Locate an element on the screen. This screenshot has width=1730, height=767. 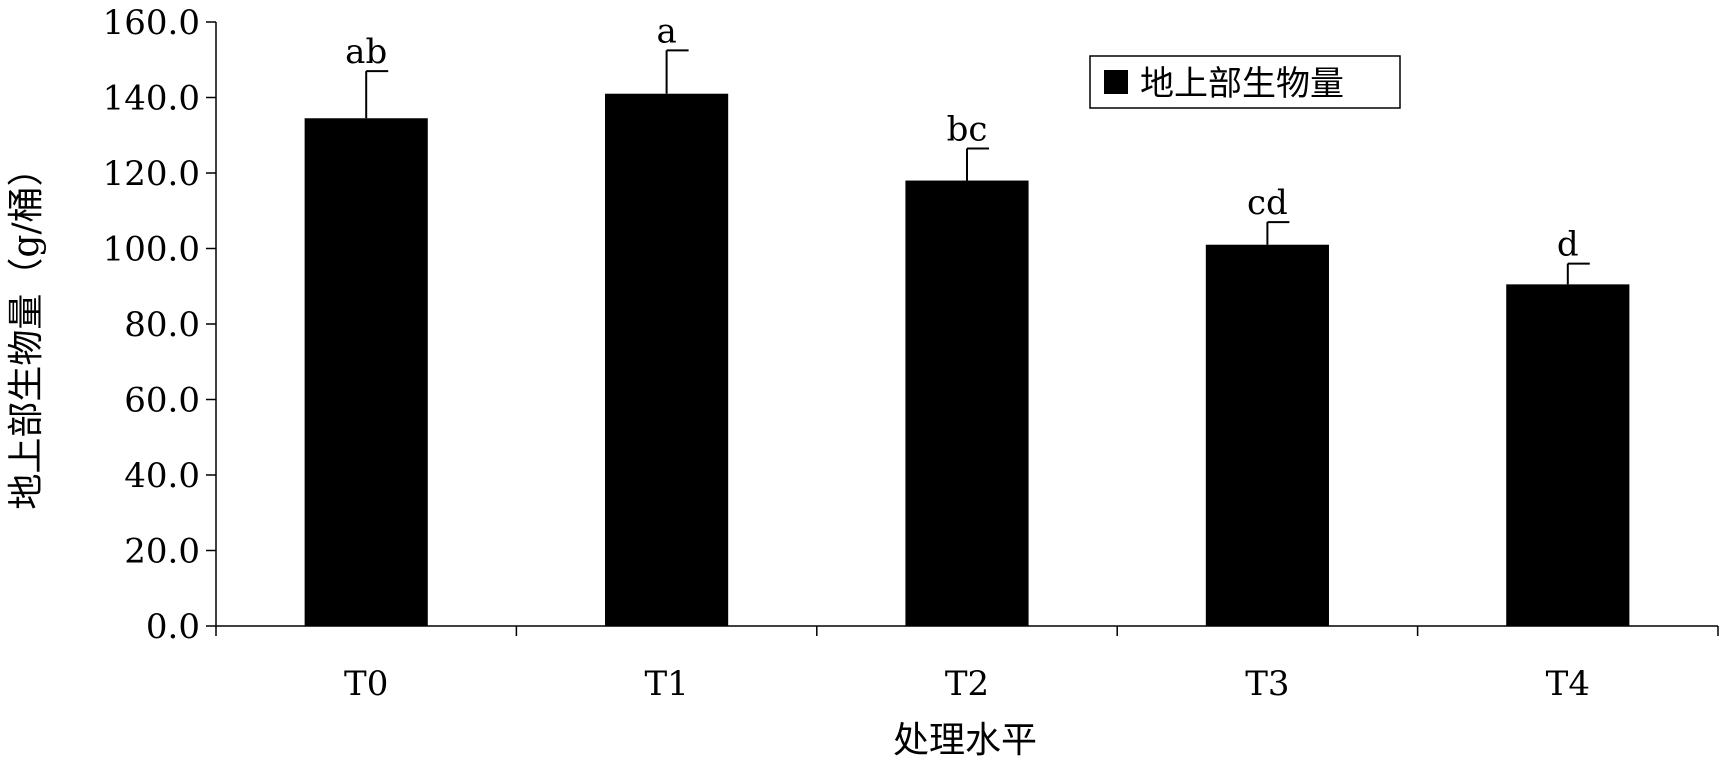
legend: 地上部生物量 is located at coordinates (1245, 82).